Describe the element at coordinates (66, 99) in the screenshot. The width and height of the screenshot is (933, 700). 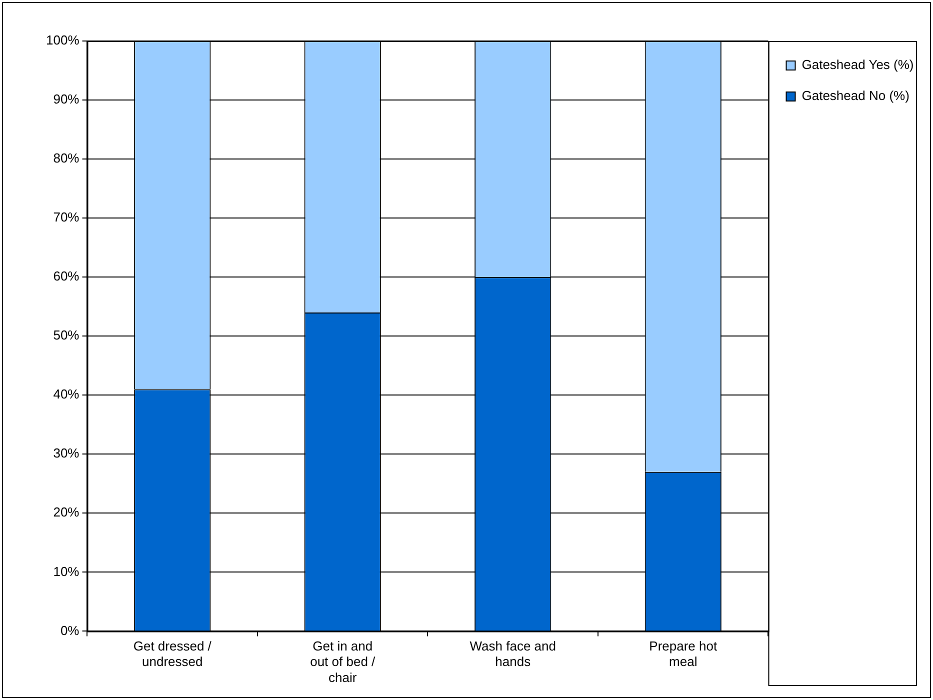
I see `y-tick-label: 90%` at that location.